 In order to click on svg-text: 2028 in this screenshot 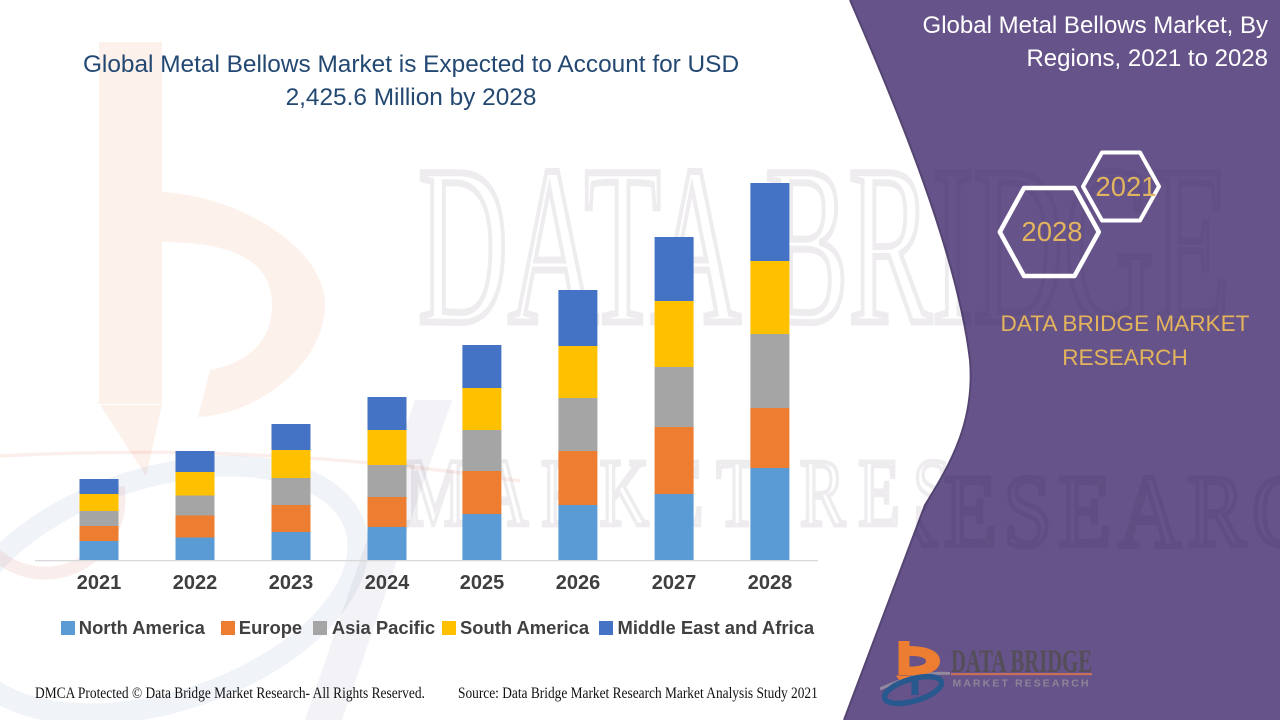, I will do `click(1051, 231)`.